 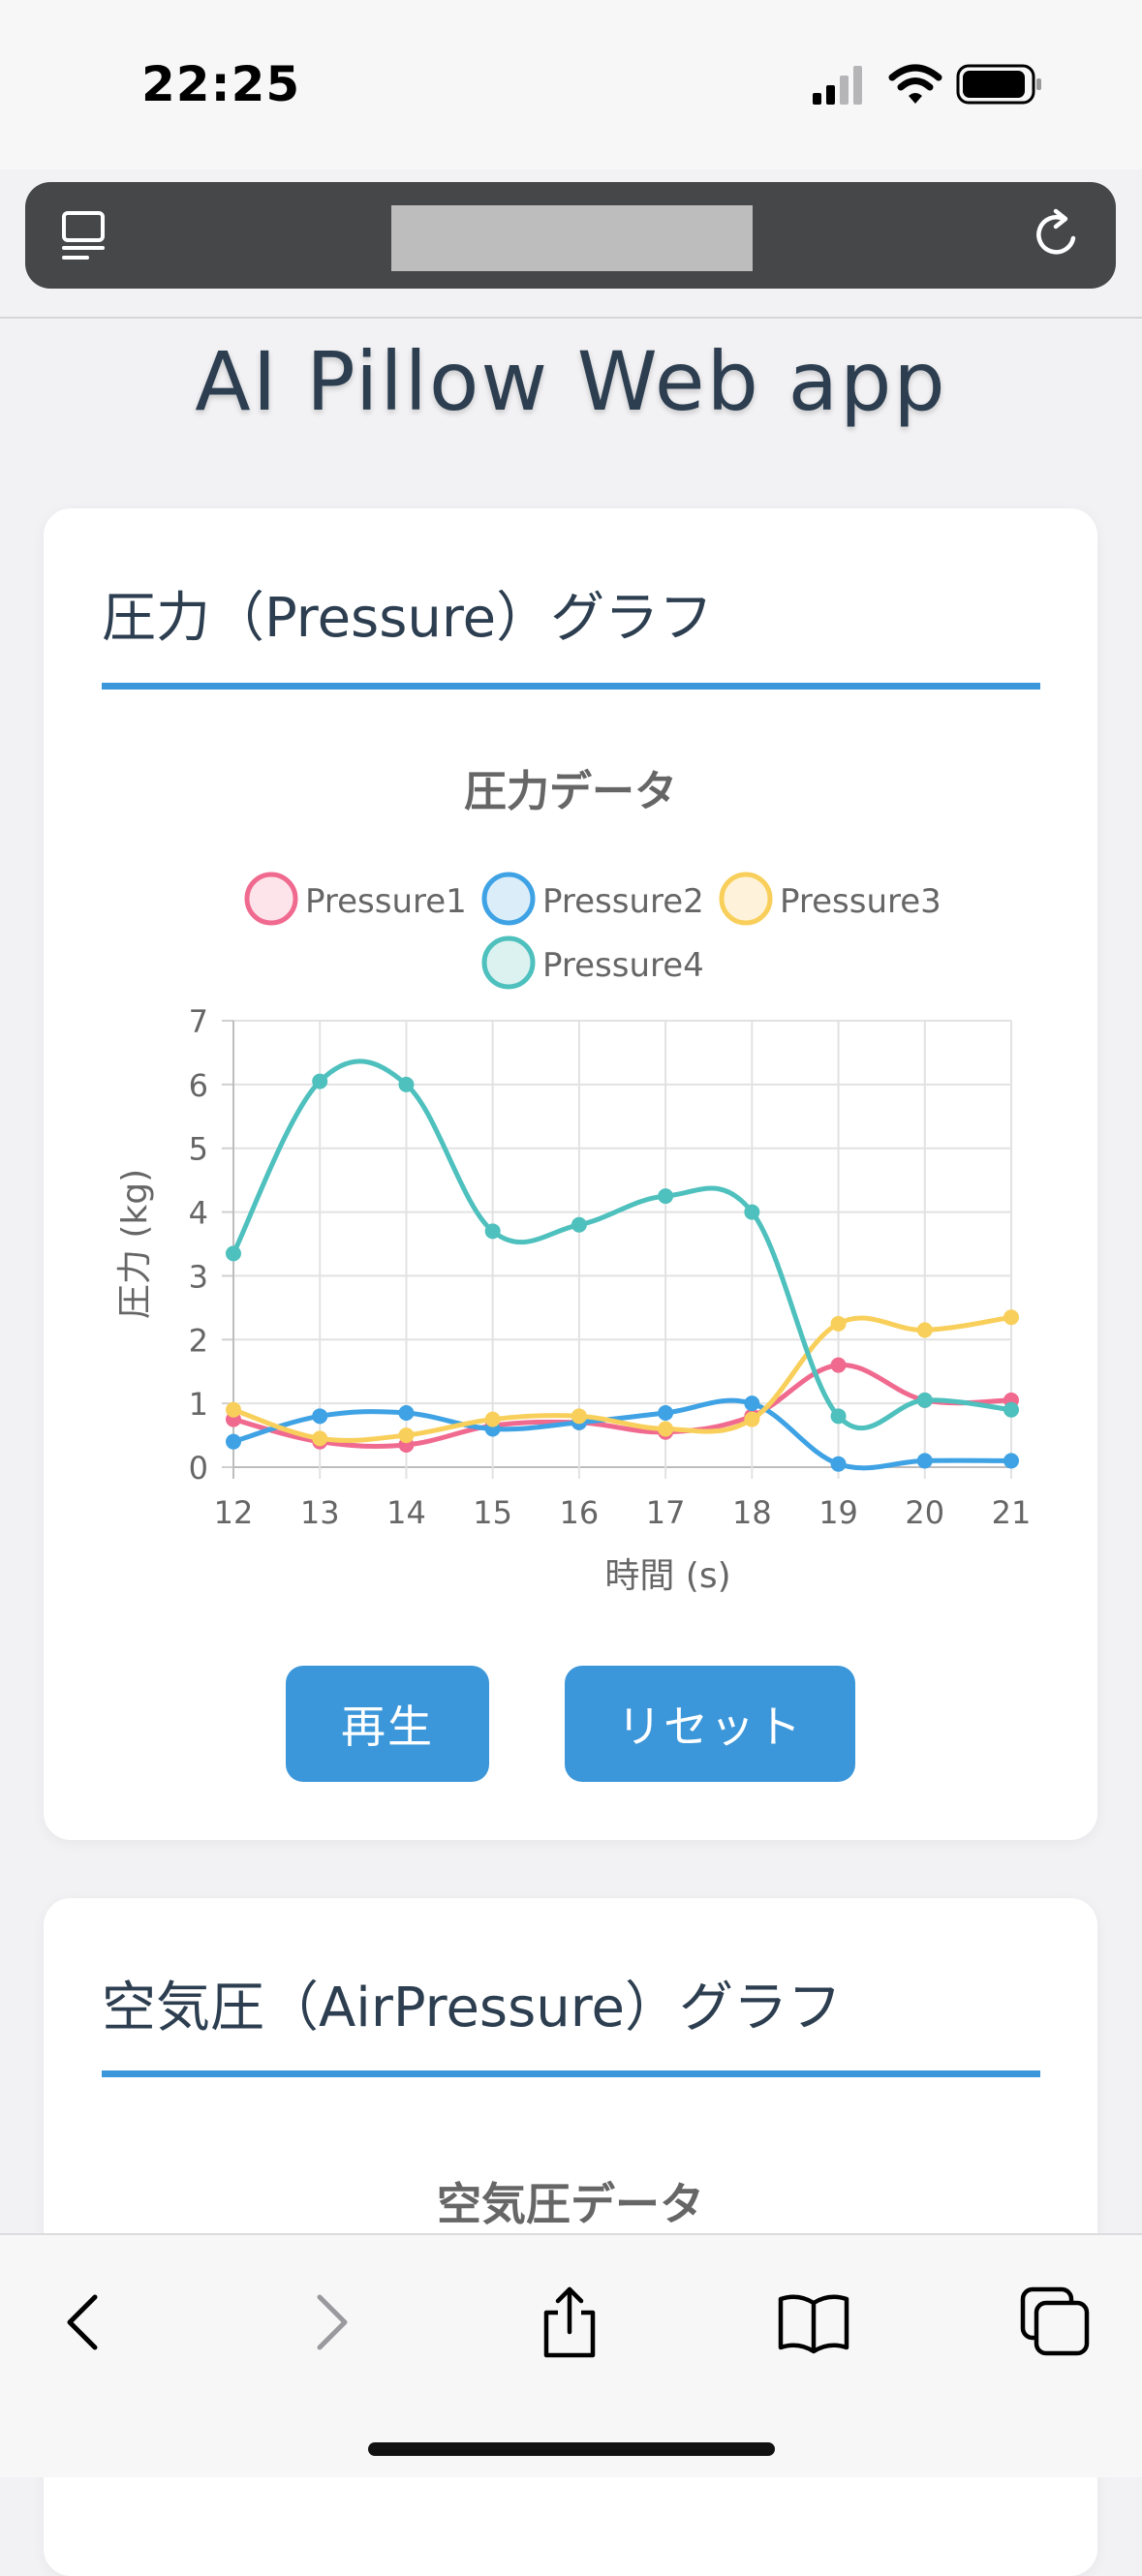 I want to click on y-axis-label: 圧力 (kg), so click(x=135, y=1244).